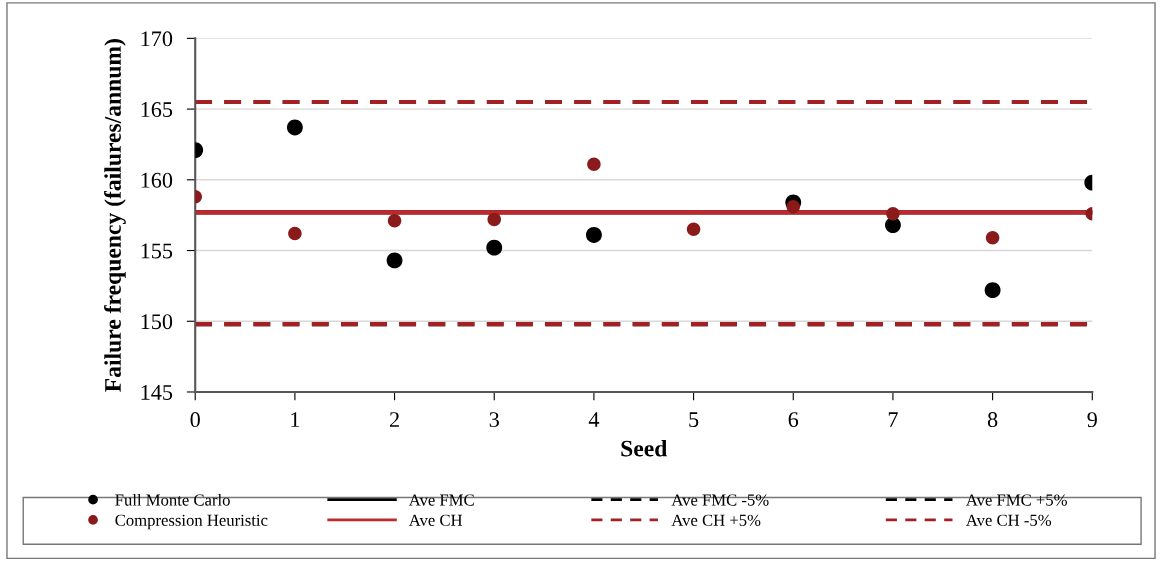 The image size is (1162, 564). What do you see at coordinates (195, 420) in the screenshot?
I see `x-tick-label: 0` at bounding box center [195, 420].